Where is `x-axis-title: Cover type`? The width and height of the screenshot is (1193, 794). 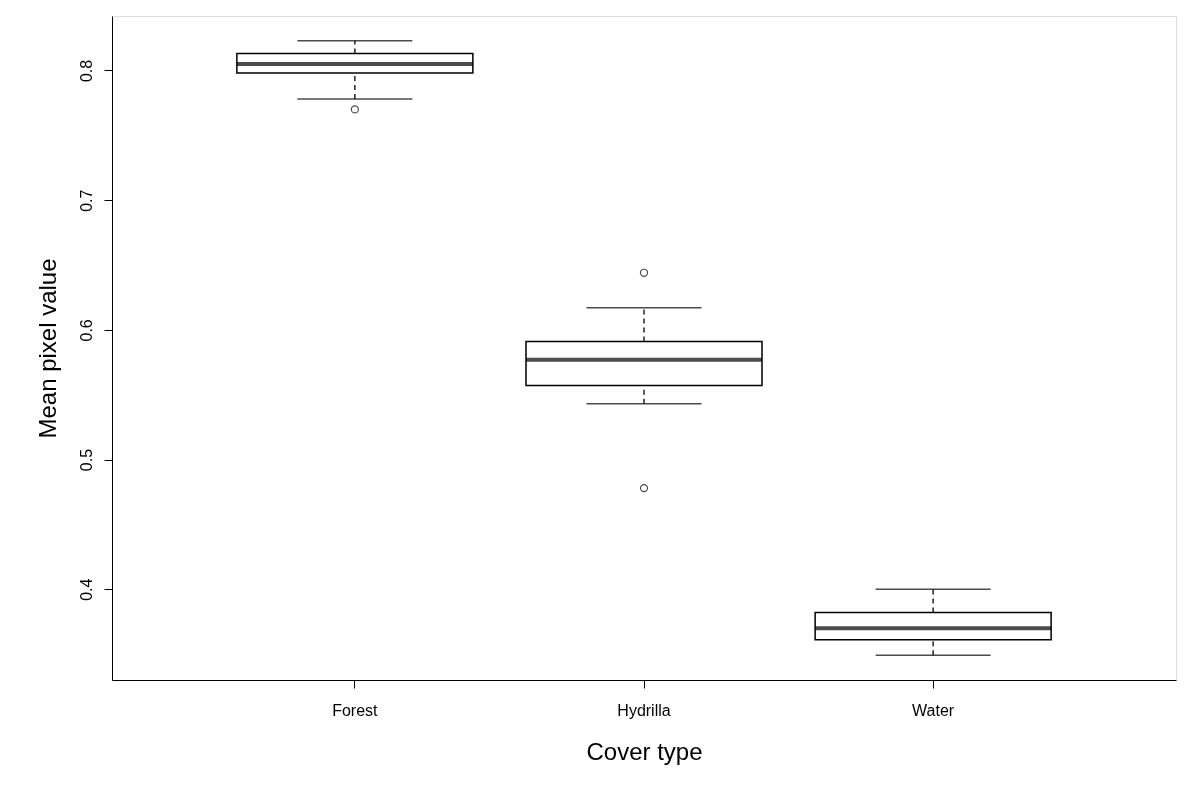 x-axis-title: Cover type is located at coordinates (644, 751).